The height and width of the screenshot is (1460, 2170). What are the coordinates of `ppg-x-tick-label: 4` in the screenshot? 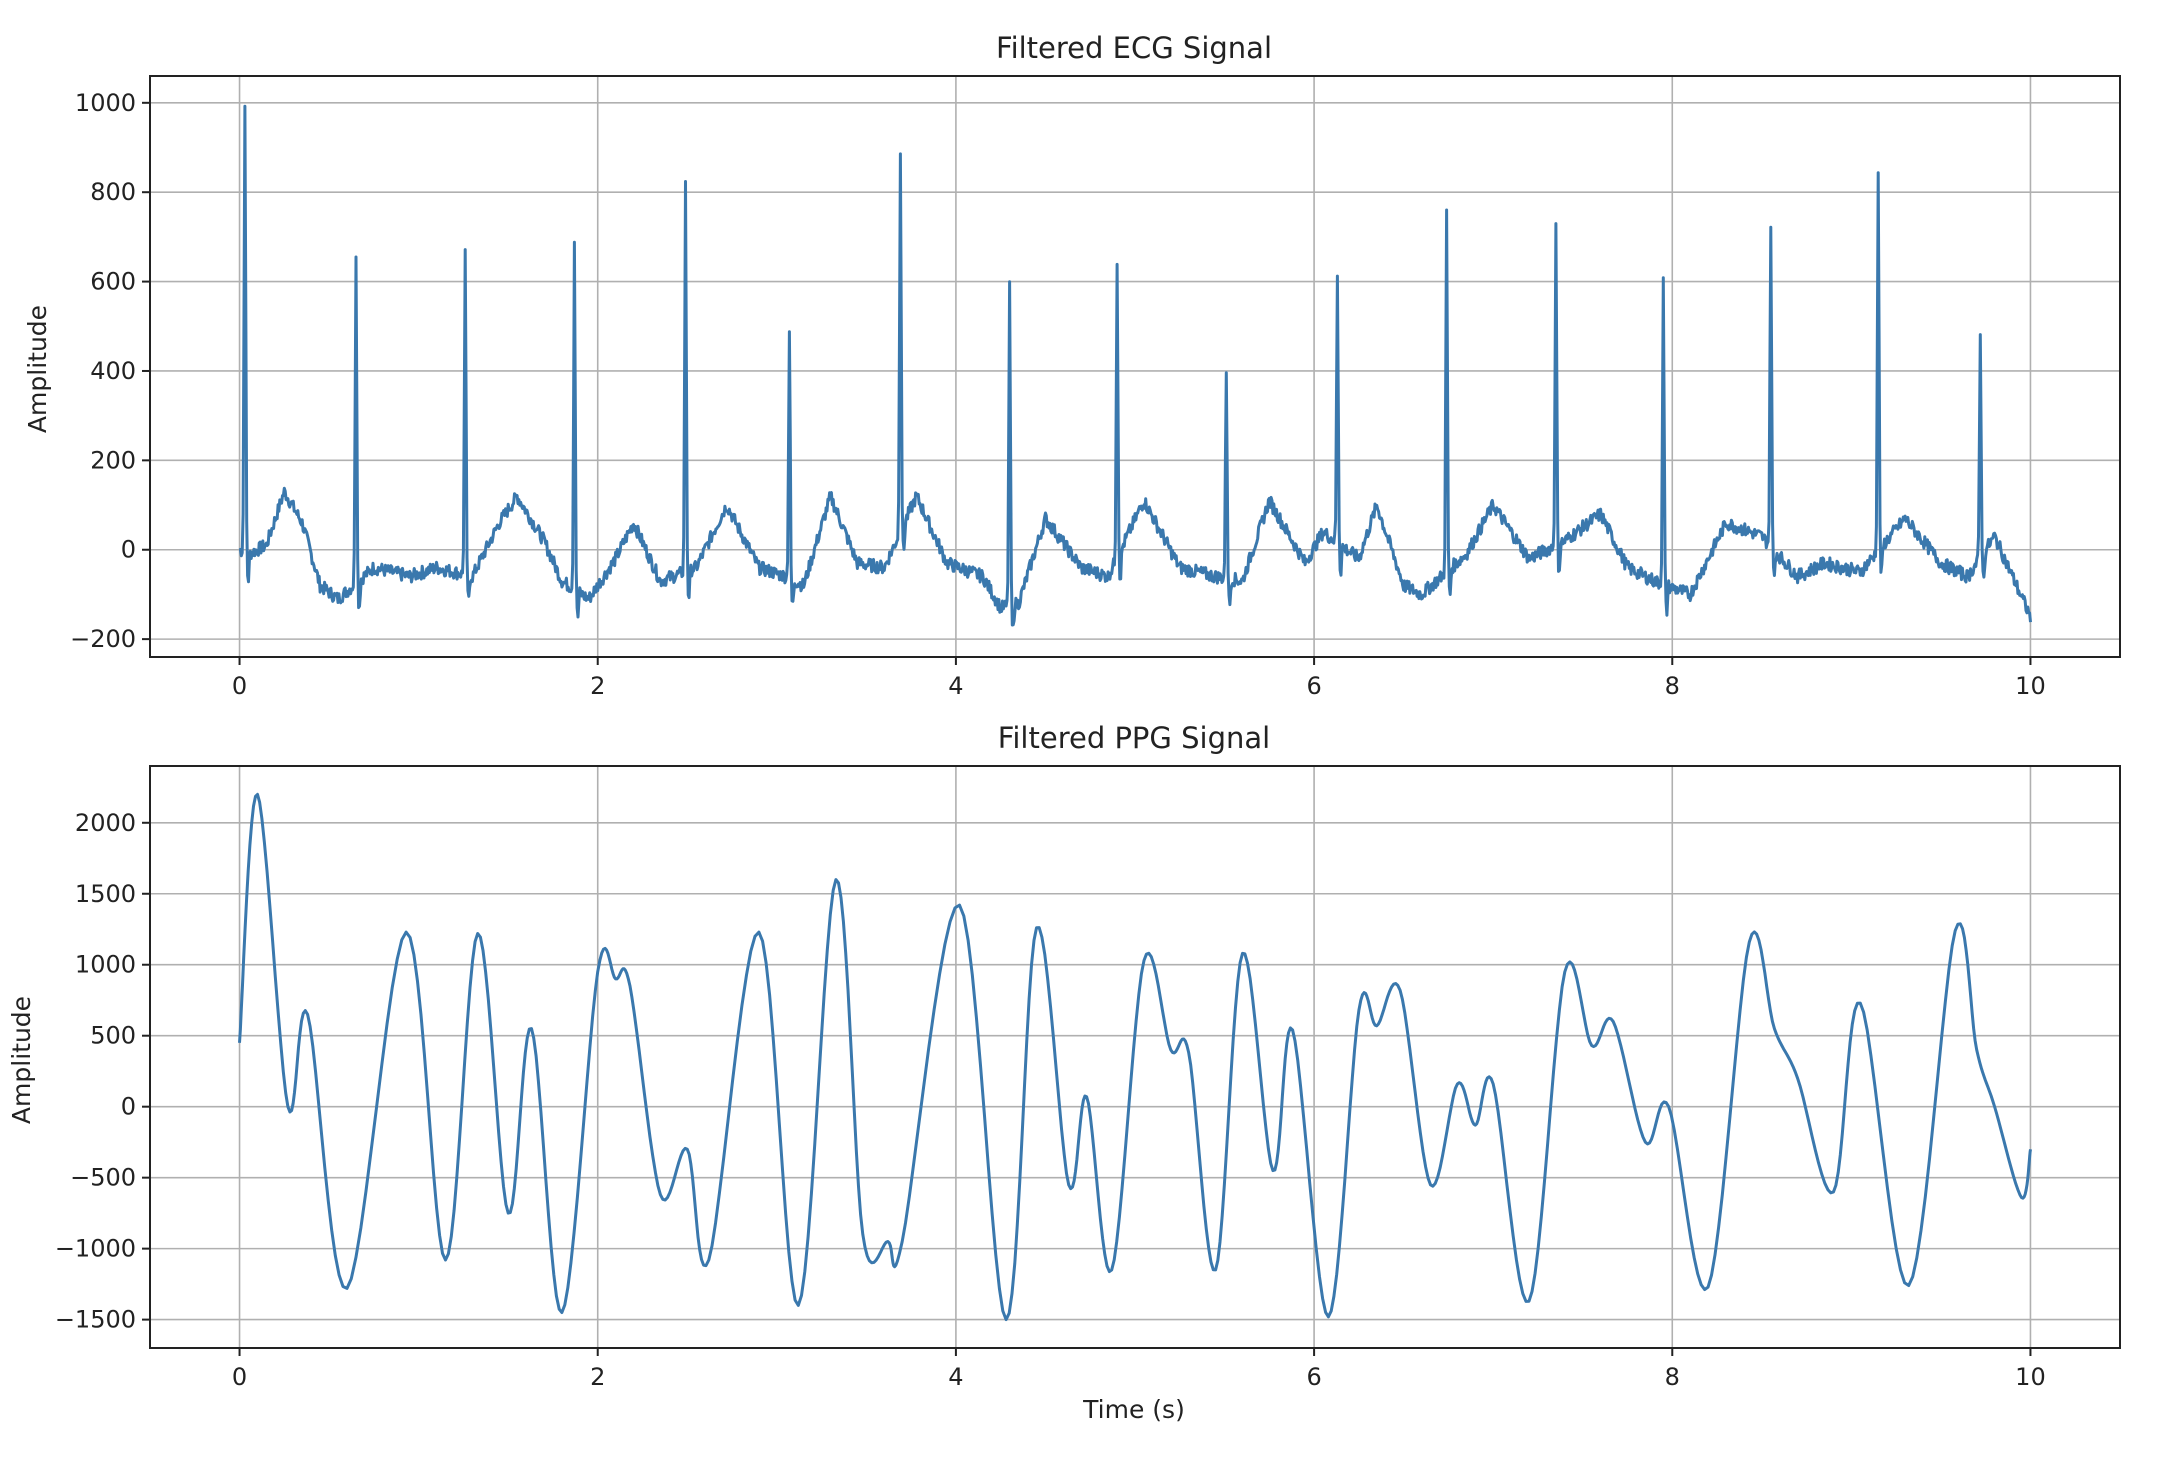 It's located at (955, 1377).